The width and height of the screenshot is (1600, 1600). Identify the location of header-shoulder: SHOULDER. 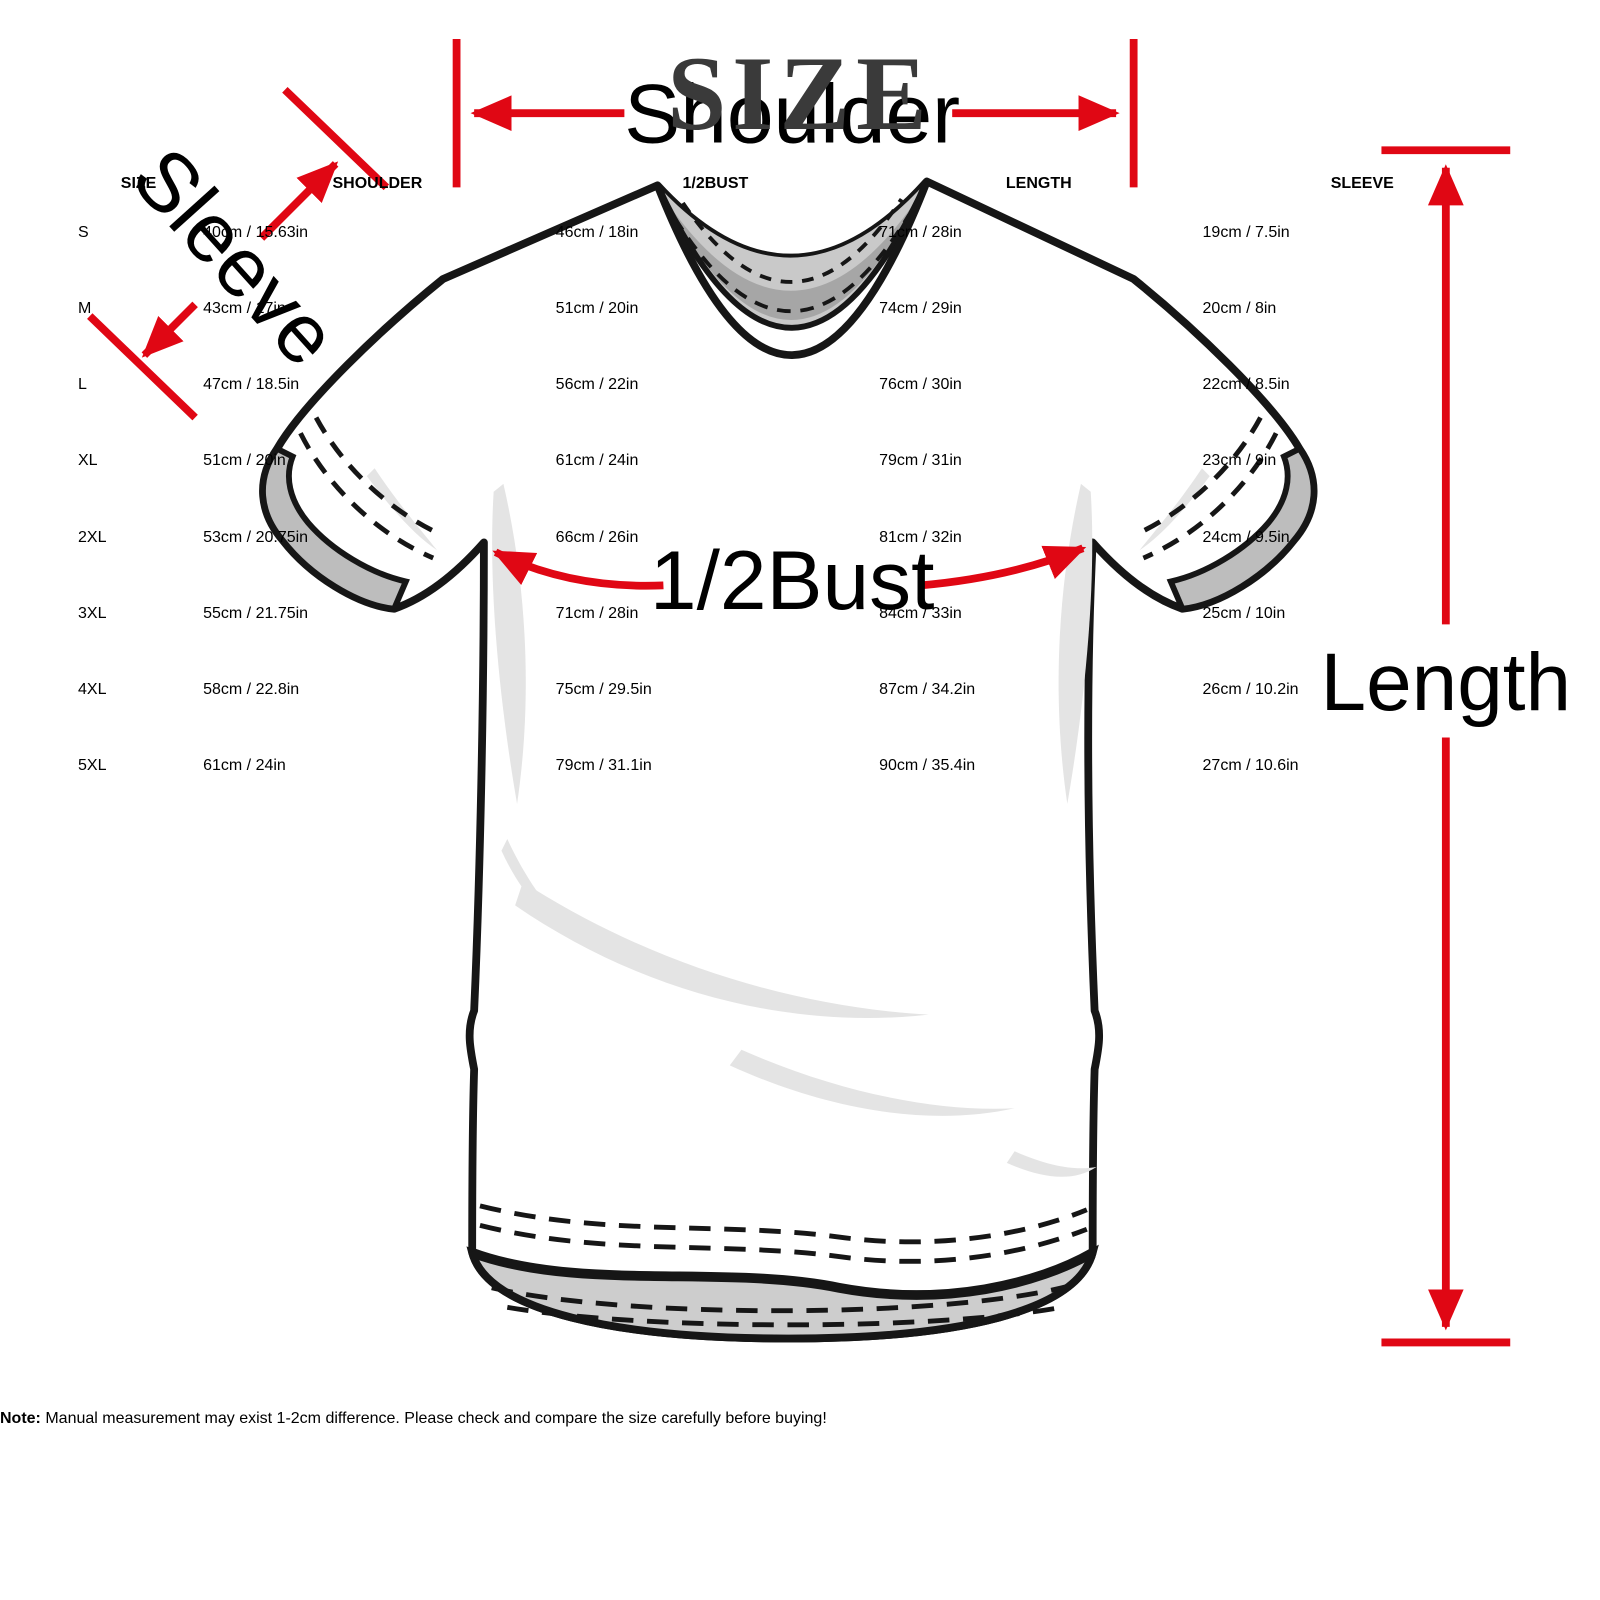
(377, 183).